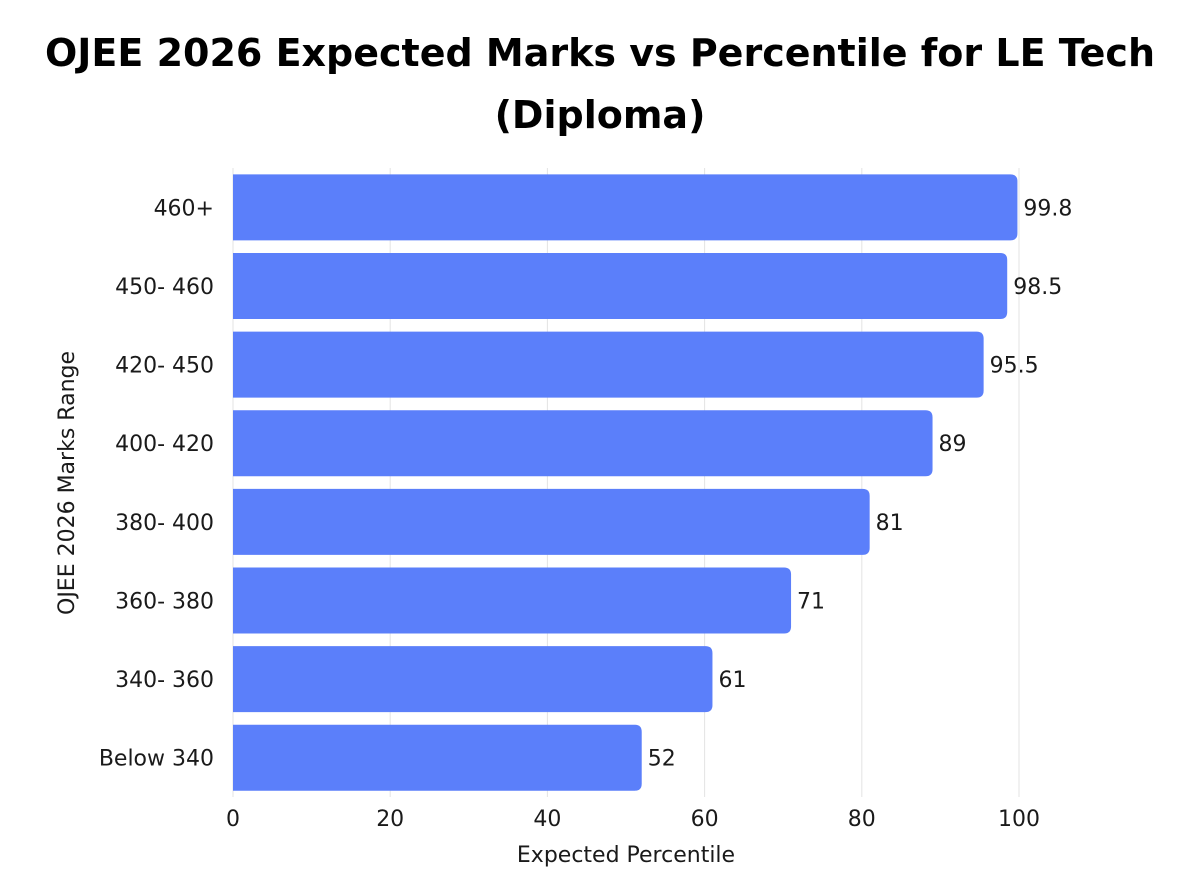 The height and width of the screenshot is (896, 1200). I want to click on data-label: 99.8, so click(1047, 208).